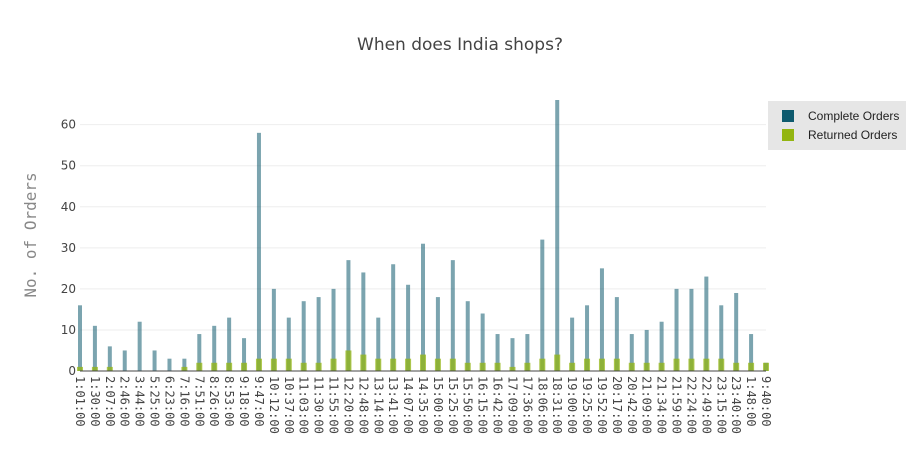 The image size is (920, 450). What do you see at coordinates (169, 401) in the screenshot?
I see `x-tick-label: 6:23:00` at bounding box center [169, 401].